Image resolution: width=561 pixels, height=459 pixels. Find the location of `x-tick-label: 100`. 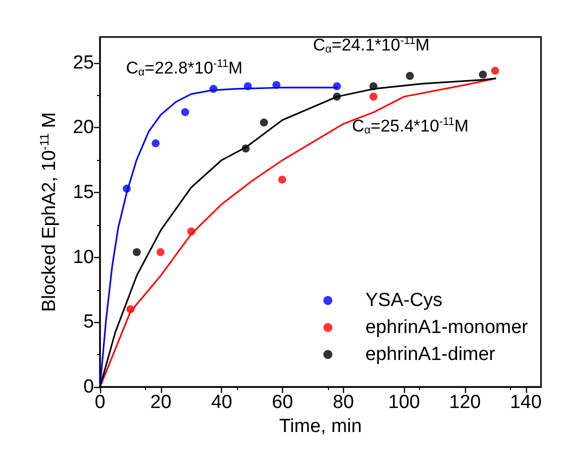

x-tick-label: 100 is located at coordinates (404, 402).